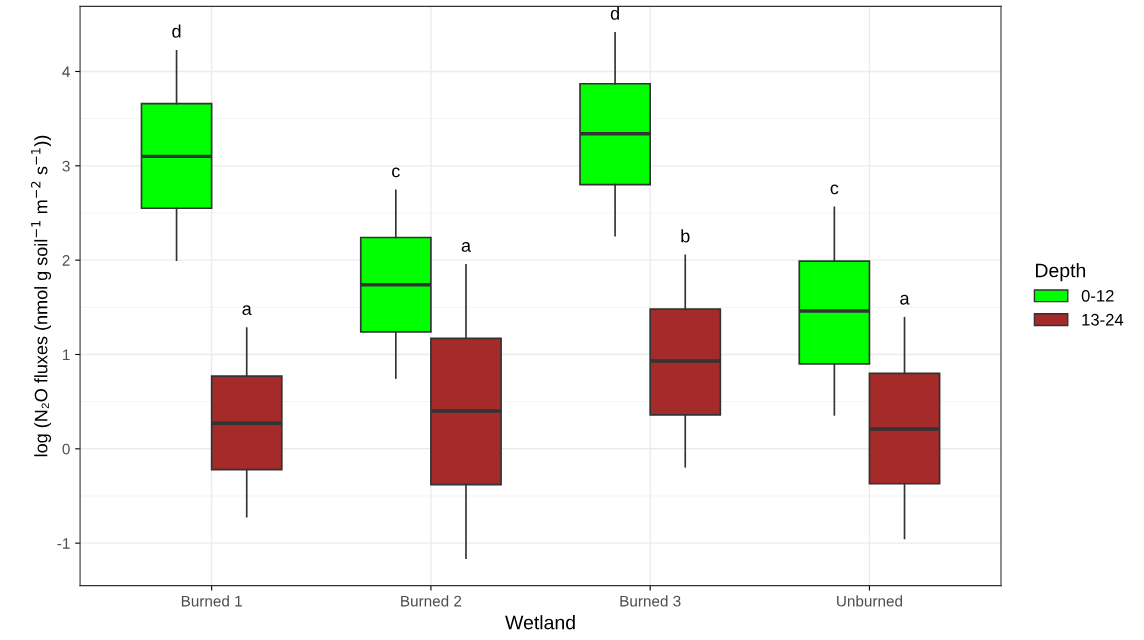 The image size is (1144, 640). Describe the element at coordinates (540, 622) in the screenshot. I see `x-axis-title: Wetland` at that location.